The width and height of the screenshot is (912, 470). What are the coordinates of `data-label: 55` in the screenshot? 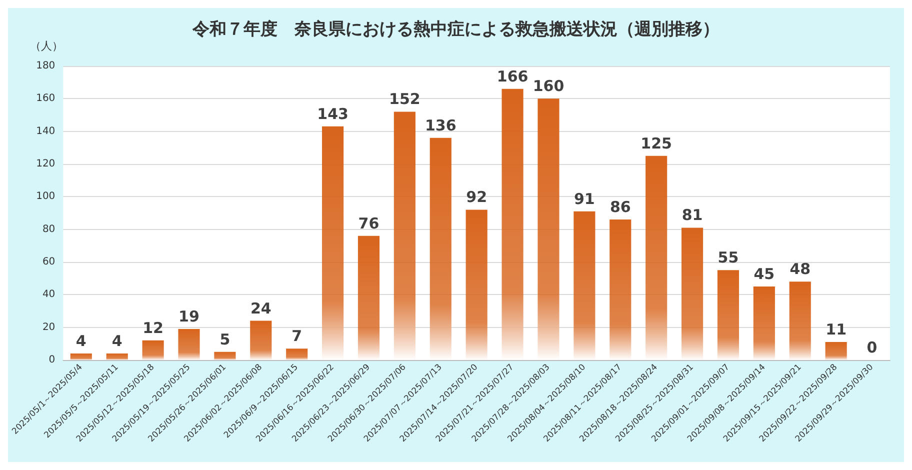 It's located at (728, 257).